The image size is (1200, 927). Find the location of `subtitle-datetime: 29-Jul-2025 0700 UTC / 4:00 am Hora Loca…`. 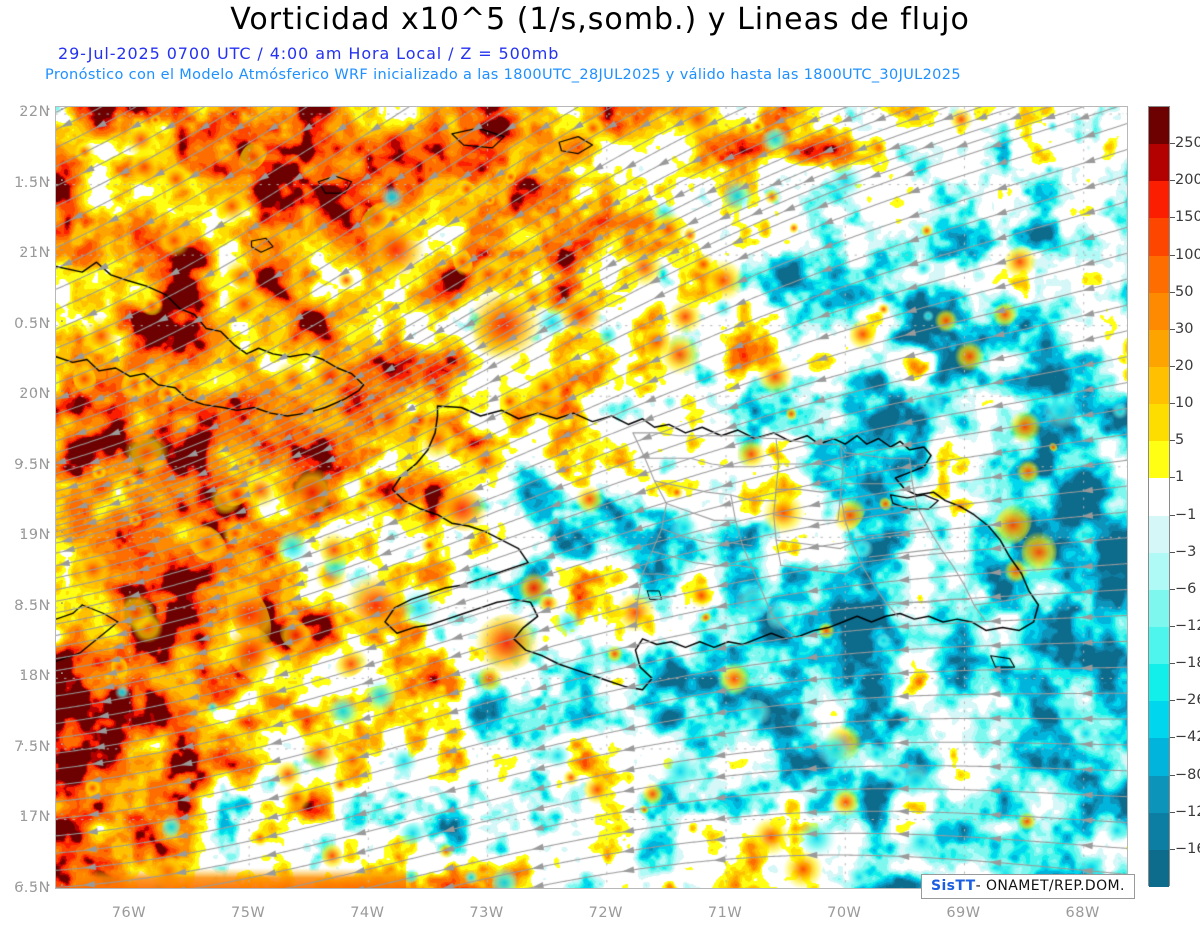

subtitle-datetime: 29-Jul-2025 0700 UTC / 4:00 am Hora Loca… is located at coordinates (309, 53).